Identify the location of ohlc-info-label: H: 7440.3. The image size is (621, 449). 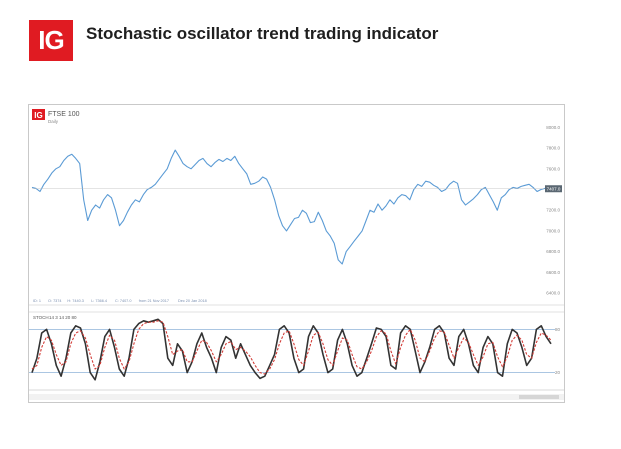
(75, 301).